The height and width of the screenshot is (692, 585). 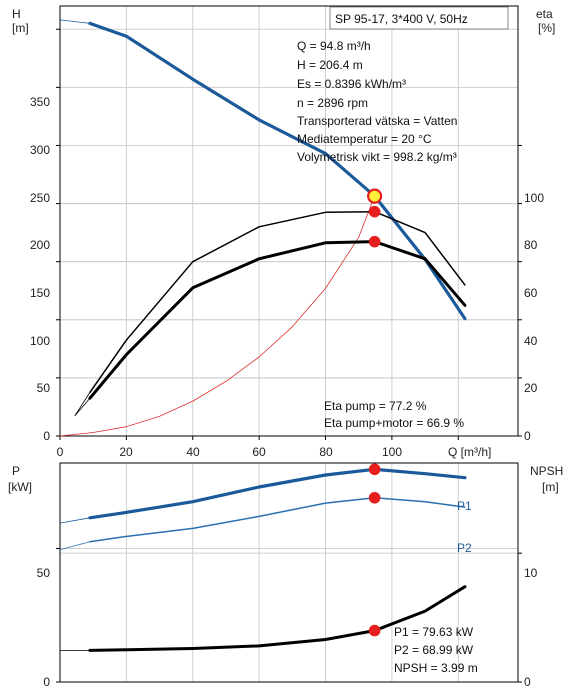 I want to click on info-npsh: NPSH = 3.99 m, so click(x=436, y=668).